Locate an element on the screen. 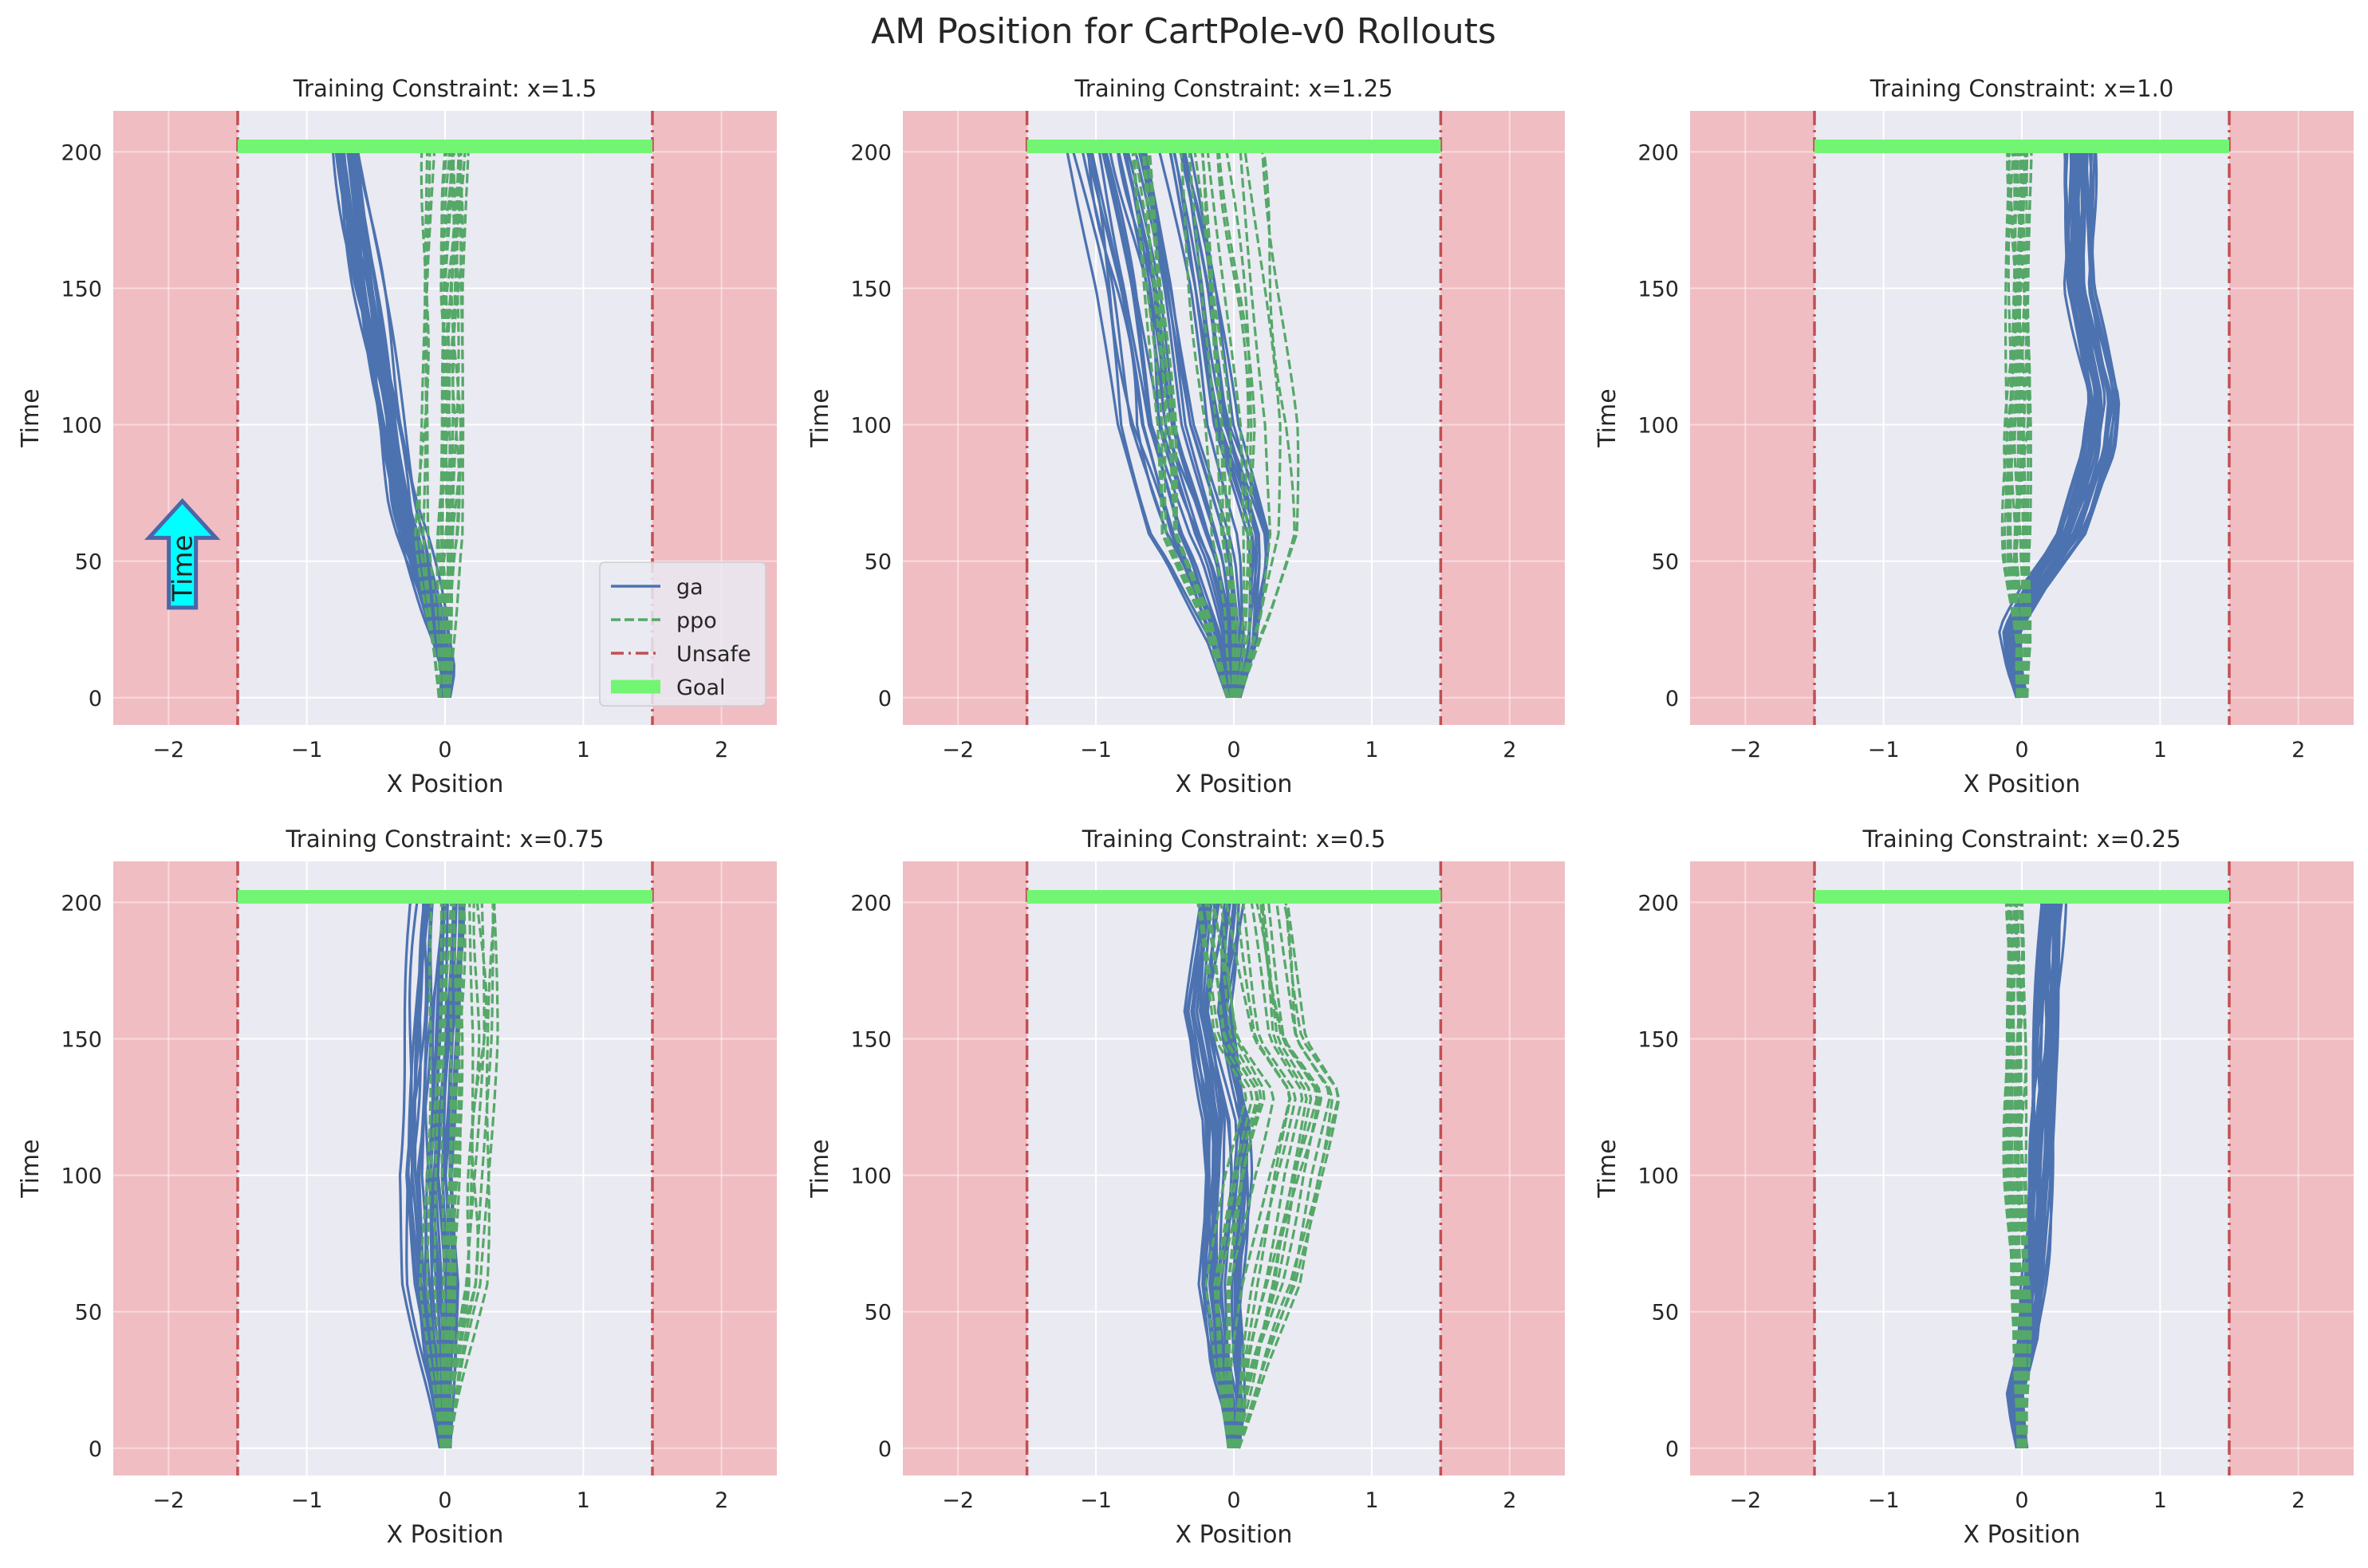 This screenshot has height=1568, width=2368. subplot-title: Training Constraint: x=0.25 is located at coordinates (2021, 839).